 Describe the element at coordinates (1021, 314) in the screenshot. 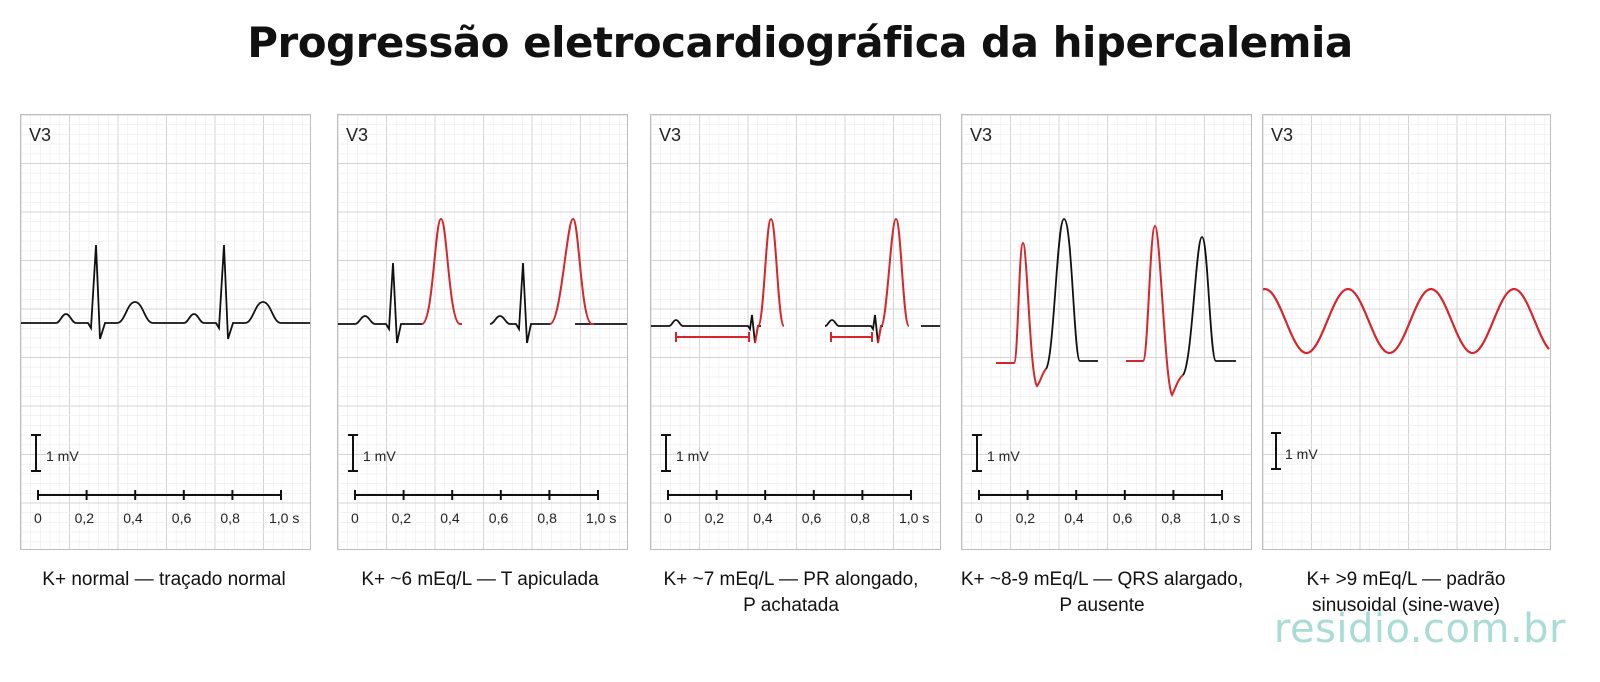

I see `wide-qrs-complex` at that location.